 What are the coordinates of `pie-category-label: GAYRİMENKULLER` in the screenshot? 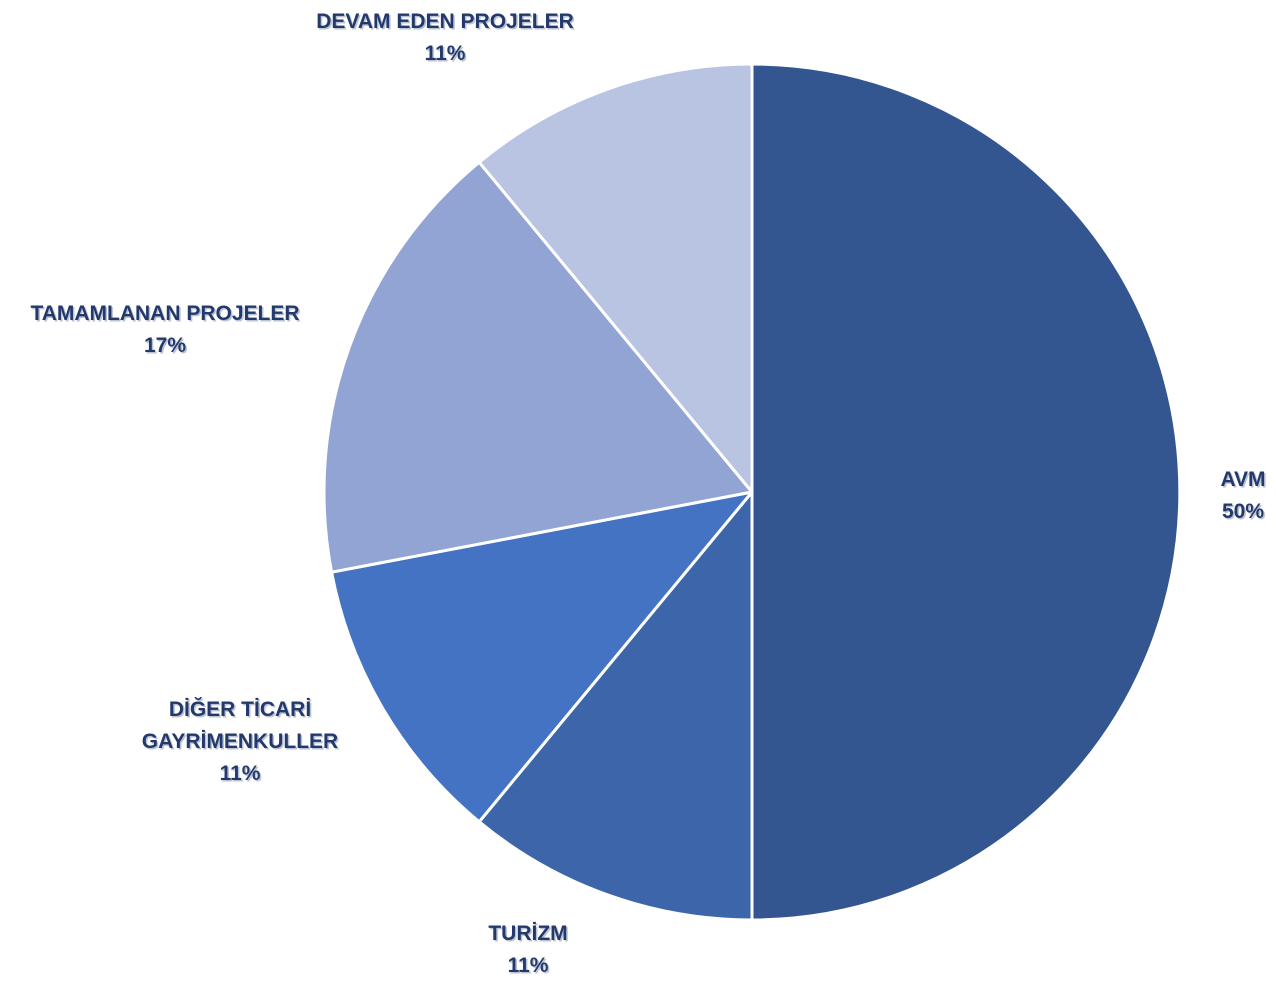 It's located at (240, 741).